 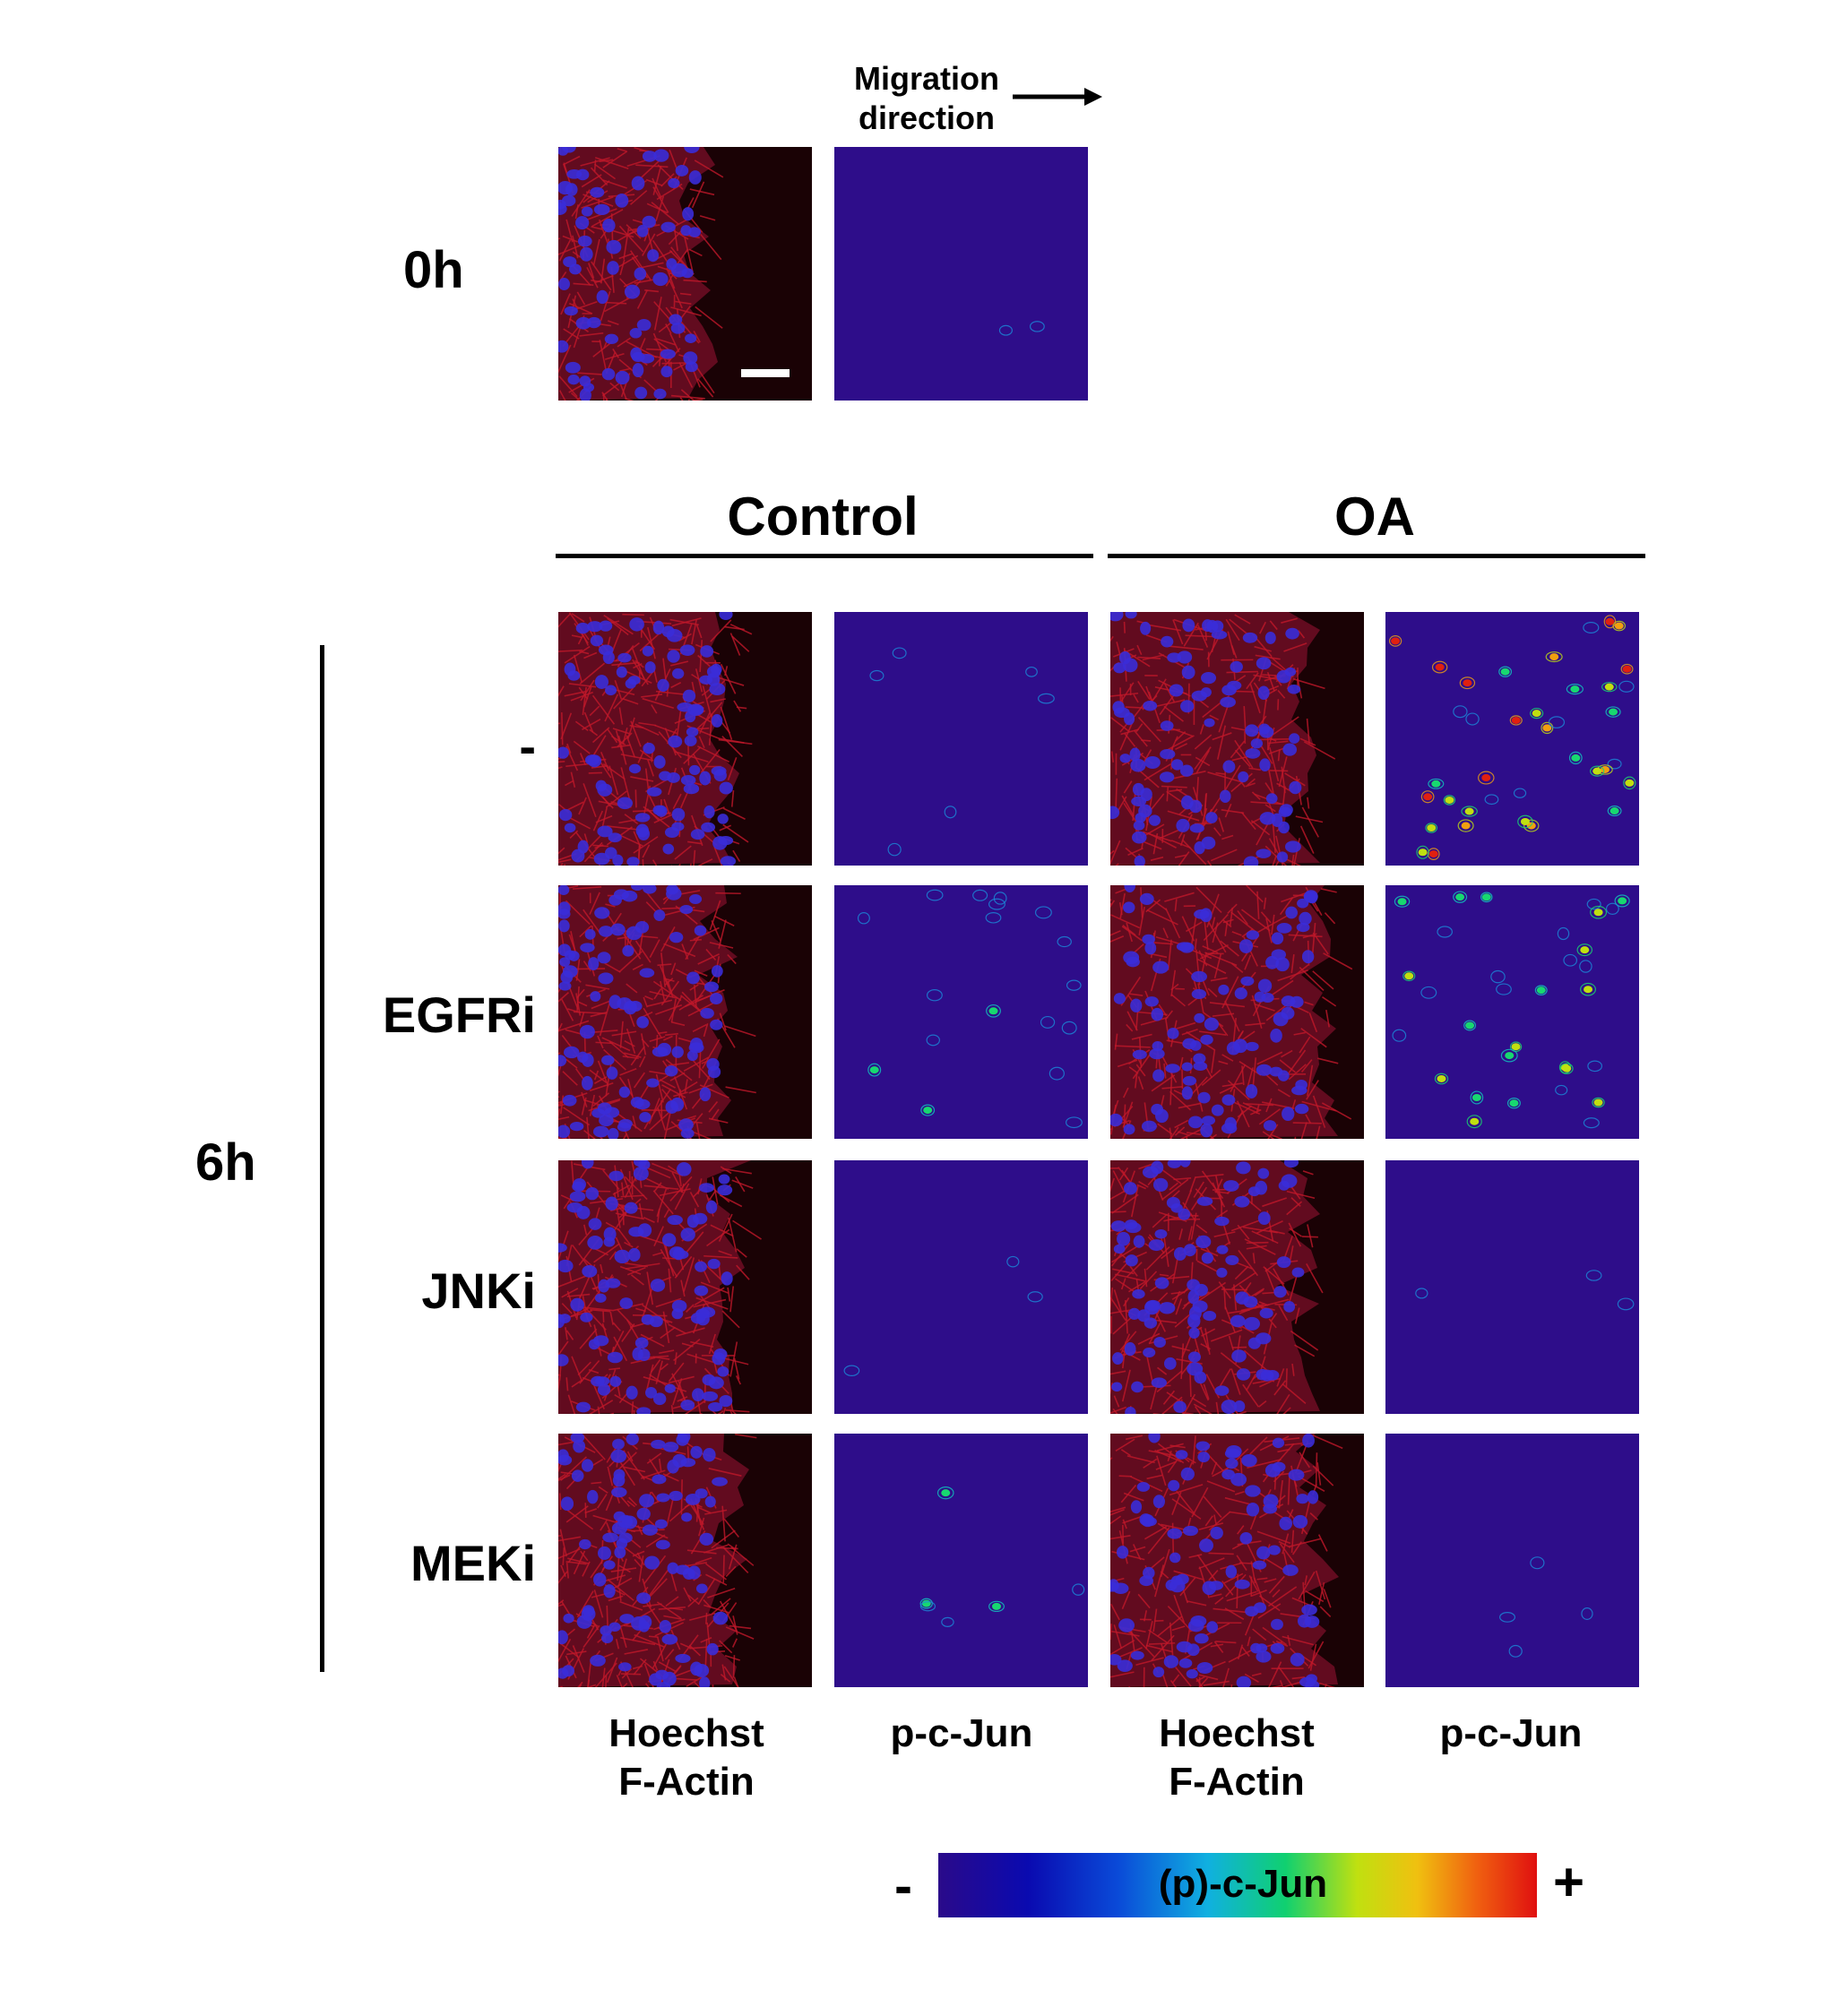 I want to click on colorbar-max-symbol: +, so click(x=1569, y=1882).